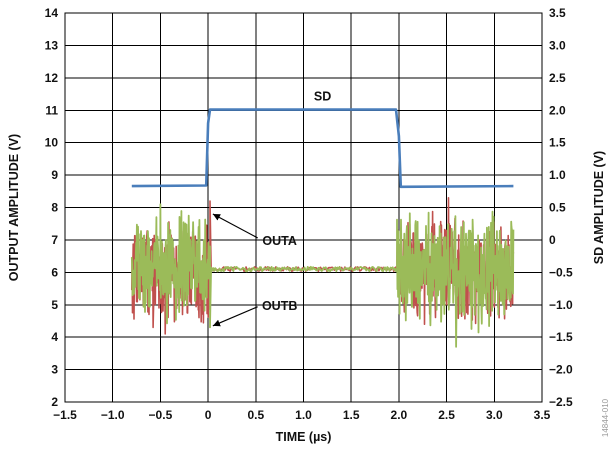  I want to click on y-right-tick-label: 2.0, so click(557, 110).